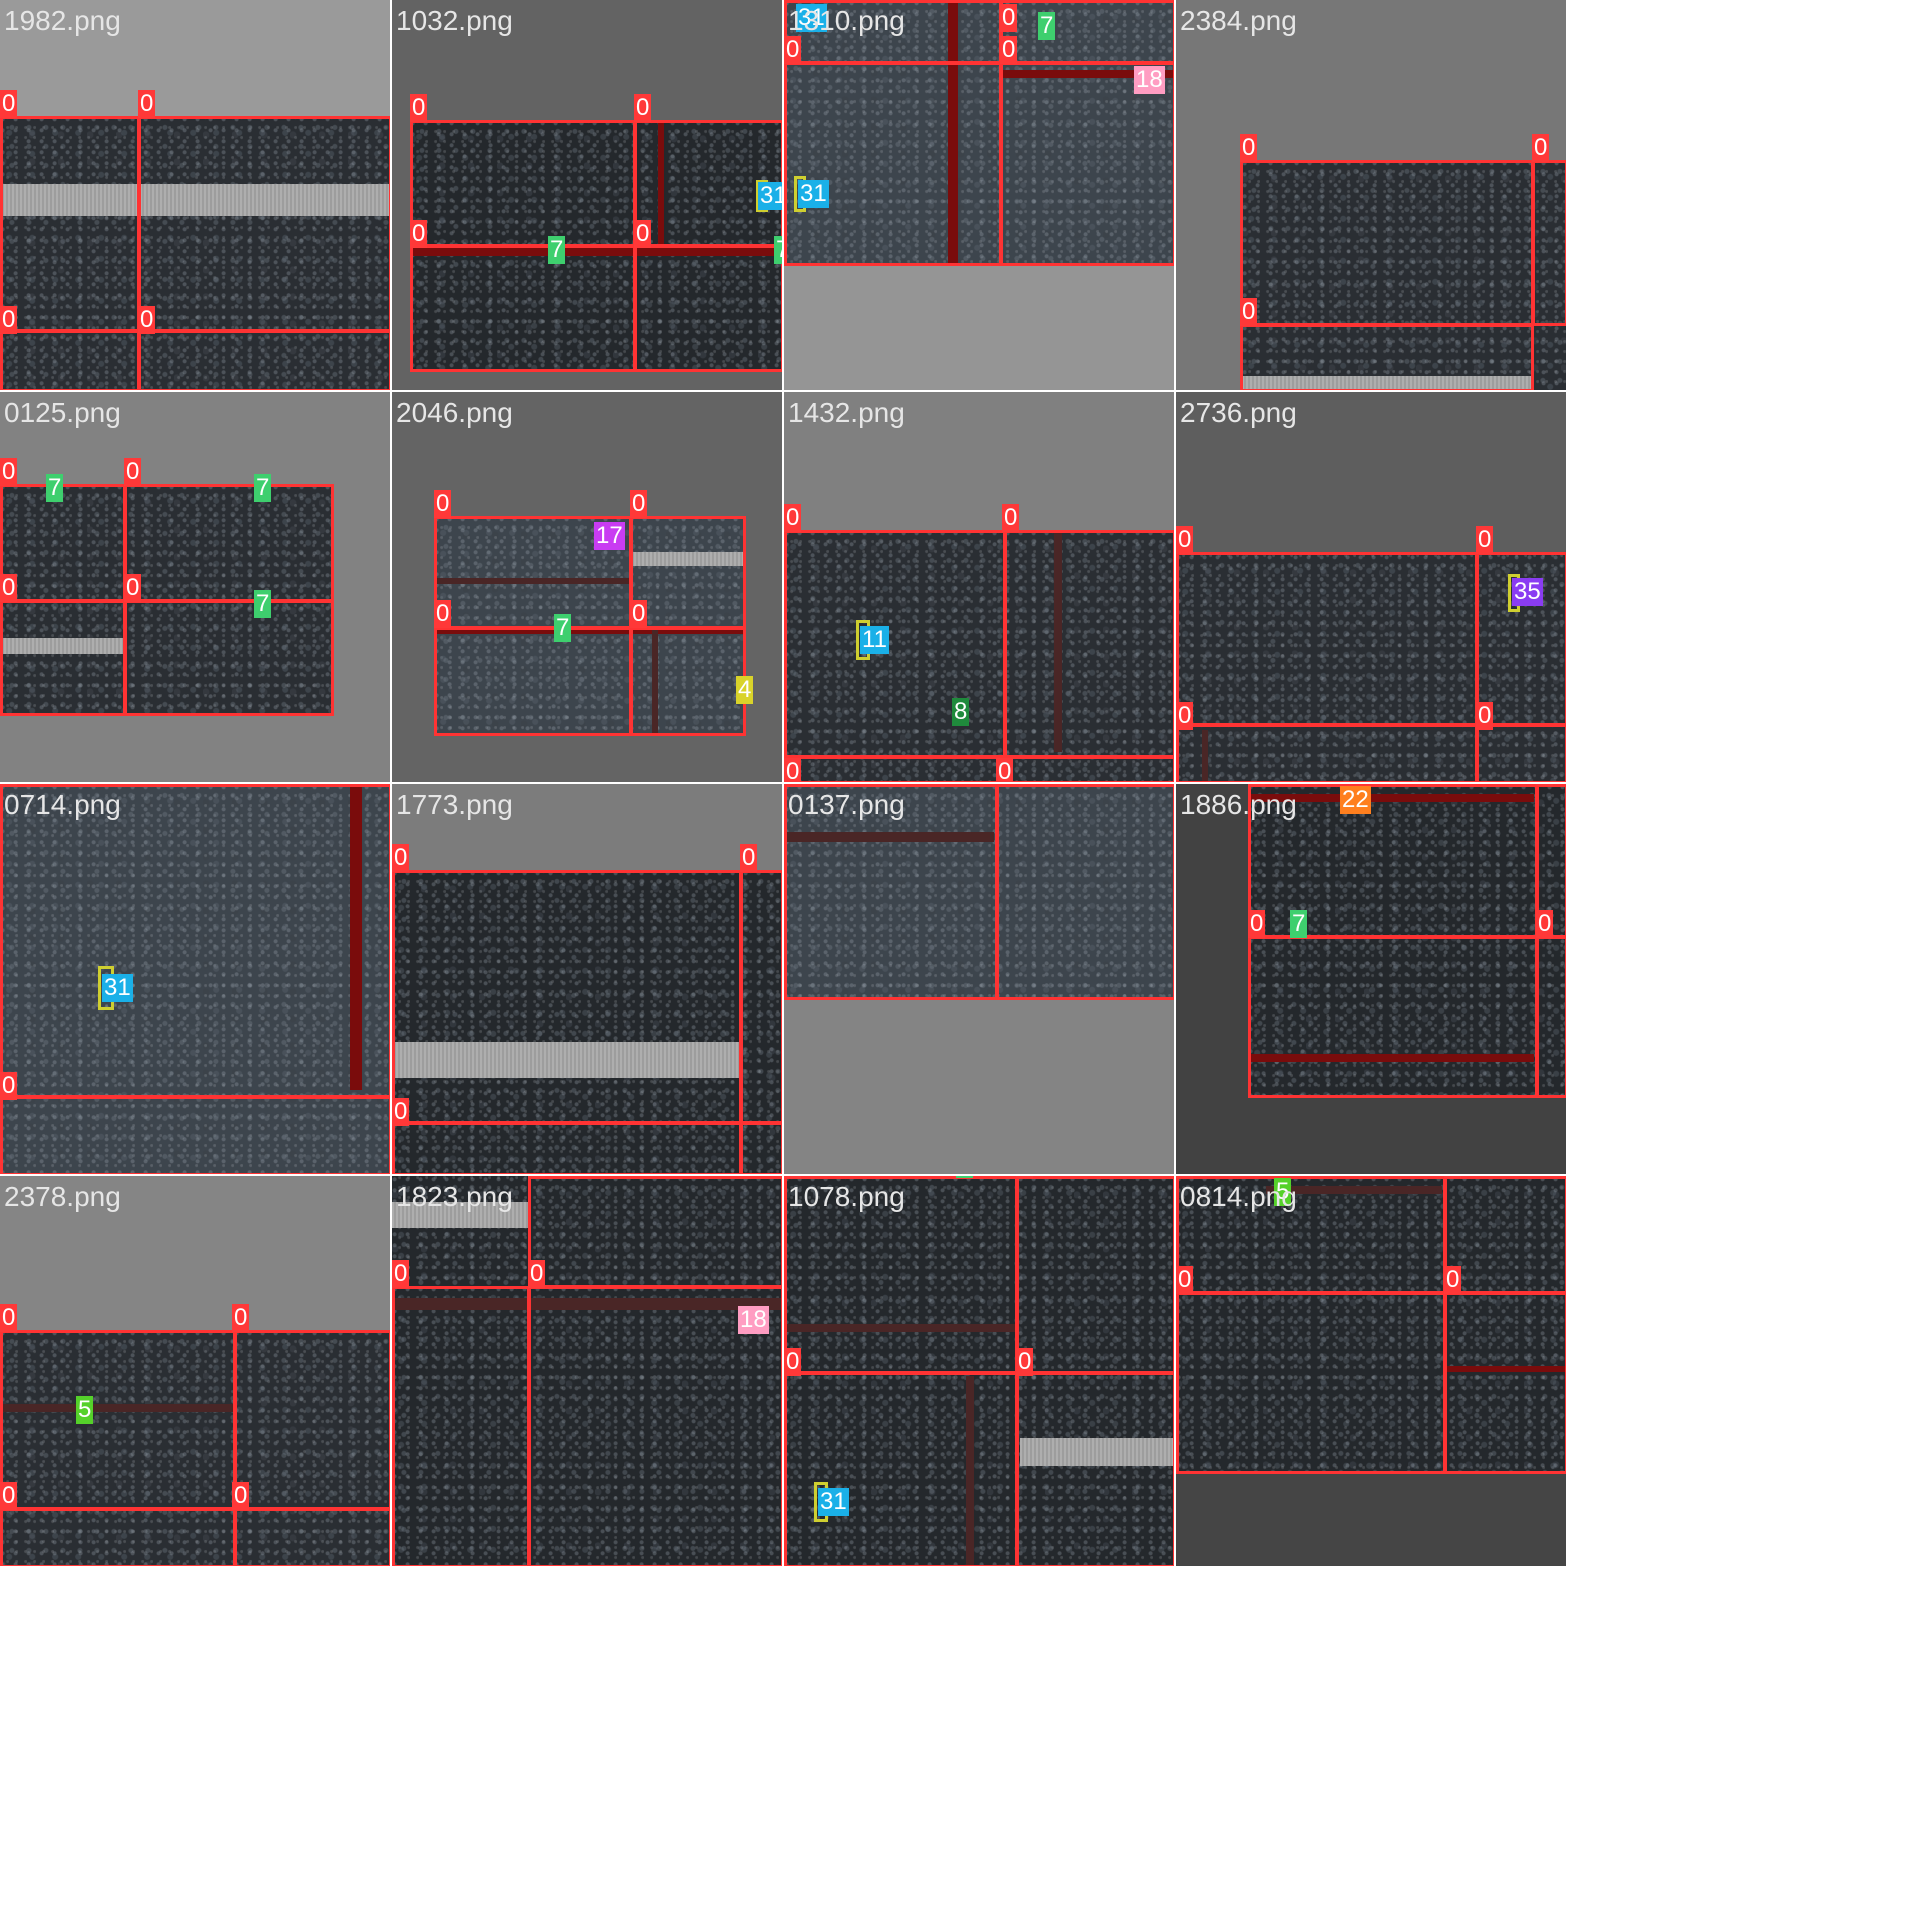 Image resolution: width=1920 pixels, height=1920 pixels. What do you see at coordinates (961, 712) in the screenshot?
I see `class-label: 8` at bounding box center [961, 712].